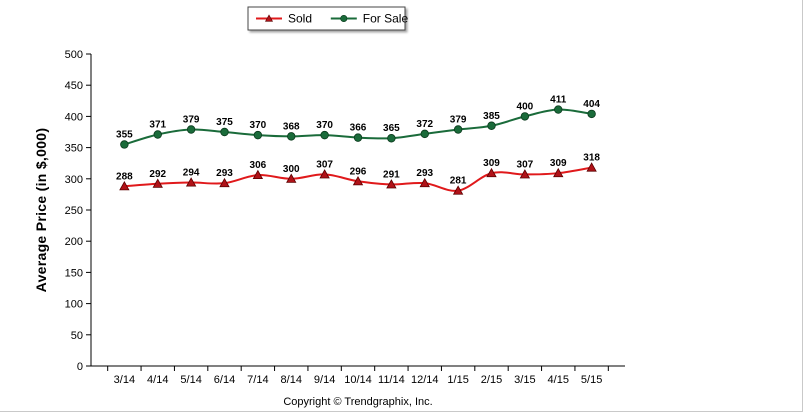 This screenshot has height=414, width=805. Describe the element at coordinates (457, 380) in the screenshot. I see `x-tick-label: 1/15` at that location.